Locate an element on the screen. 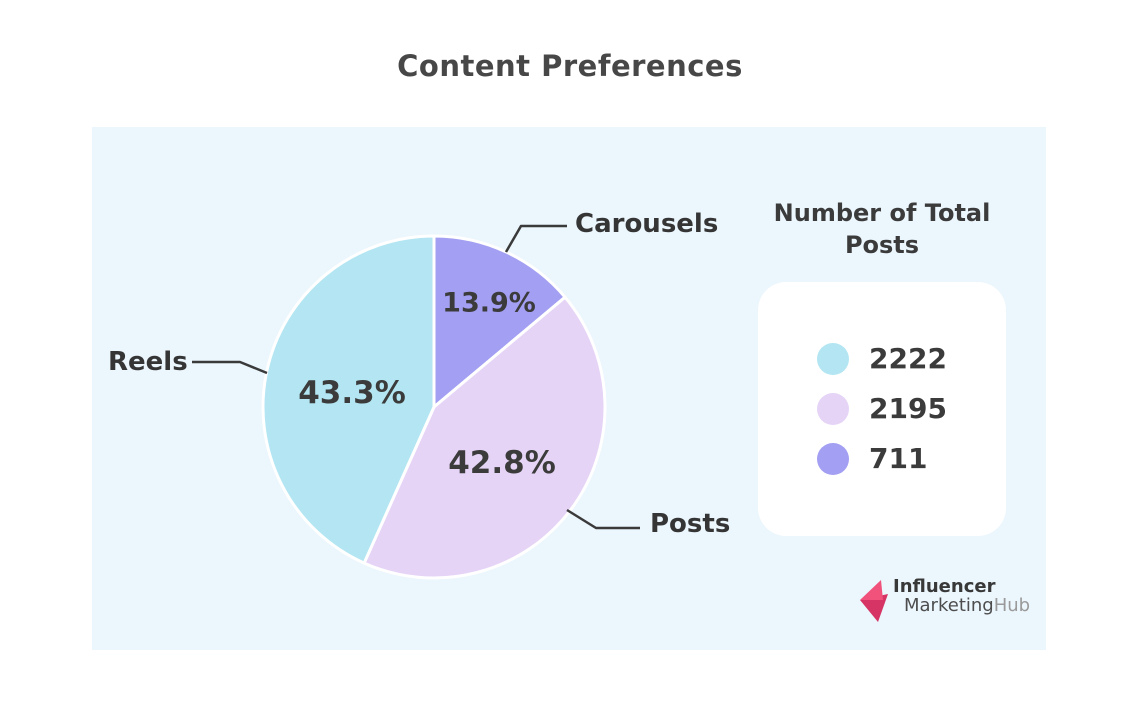 Image resolution: width=1140 pixels, height=715 pixels. slice-percent-posts: 42.8% is located at coordinates (502, 463).